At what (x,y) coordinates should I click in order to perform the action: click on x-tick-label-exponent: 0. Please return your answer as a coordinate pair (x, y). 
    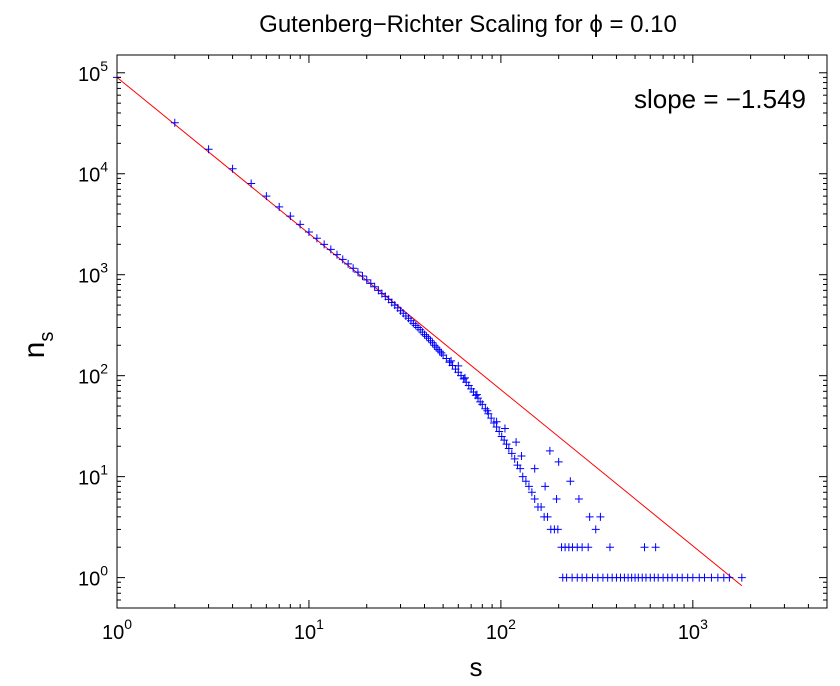
    Looking at the image, I should click on (128, 624).